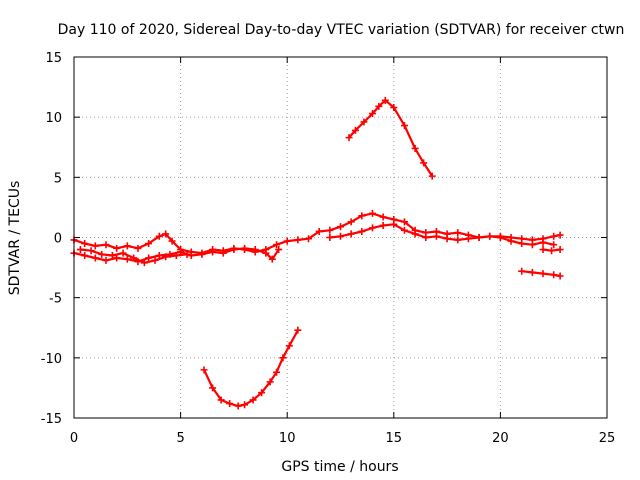 The width and height of the screenshot is (640, 480). Describe the element at coordinates (58, 178) in the screenshot. I see `y-tick-label: 5` at that location.